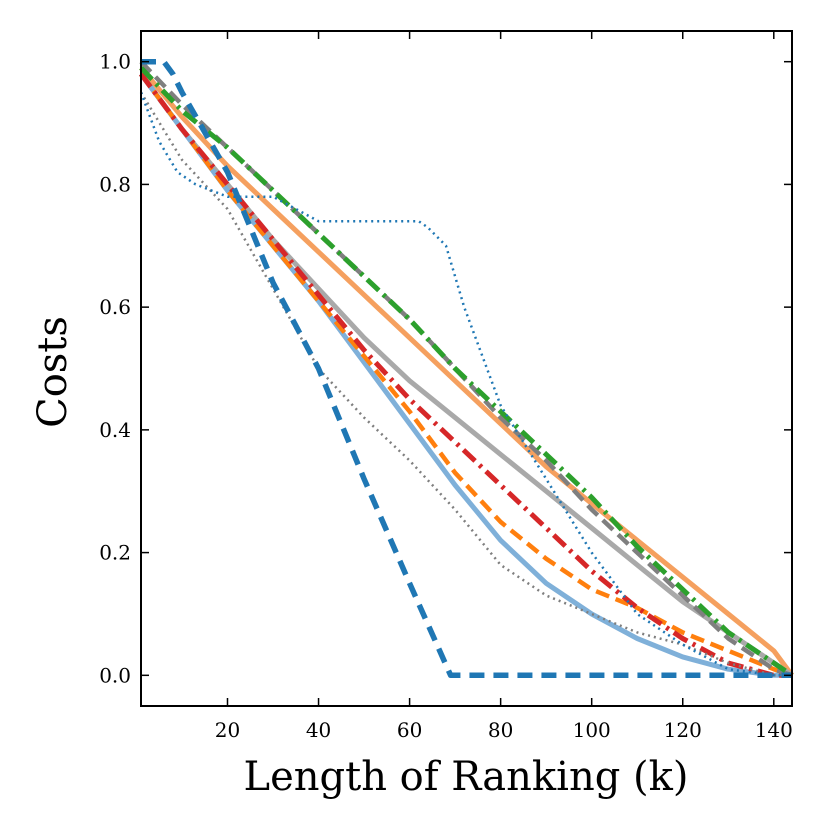 This screenshot has width=830, height=830. Describe the element at coordinates (318, 730) in the screenshot. I see `x-tick-label: 40` at that location.